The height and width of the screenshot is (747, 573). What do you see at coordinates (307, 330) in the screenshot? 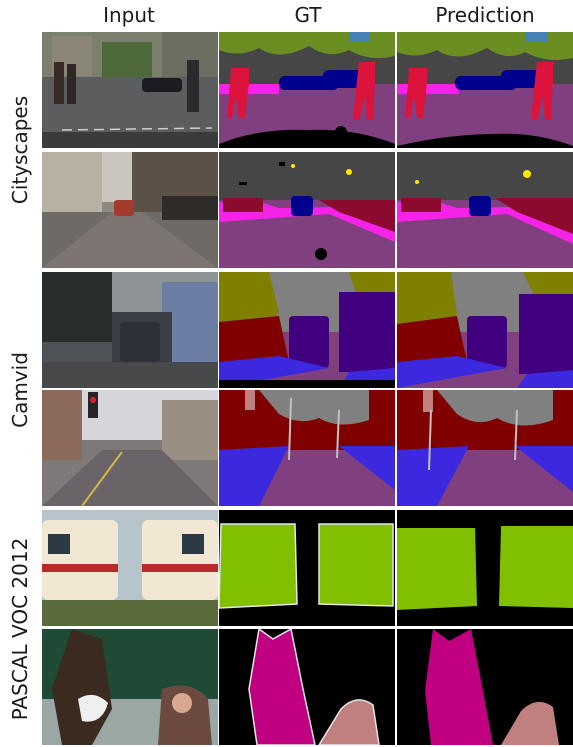
I see `camvid-1-gt-segmentation` at bounding box center [307, 330].